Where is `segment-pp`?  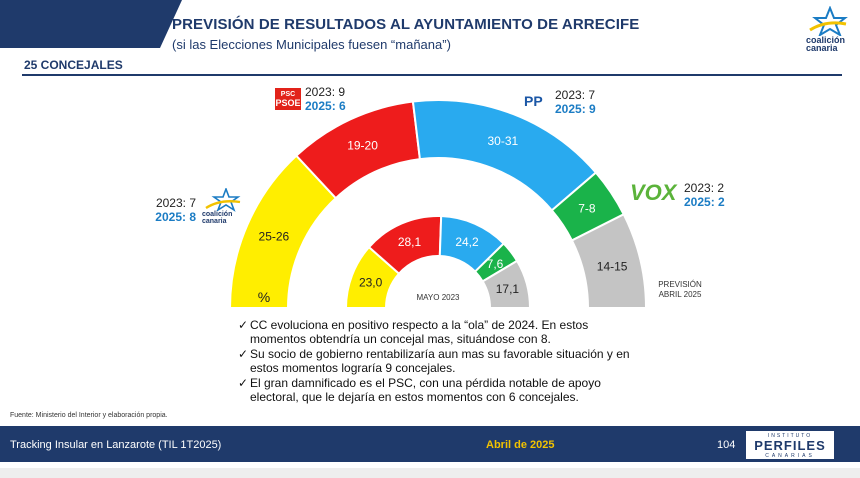
segment-pp is located at coordinates (504, 155).